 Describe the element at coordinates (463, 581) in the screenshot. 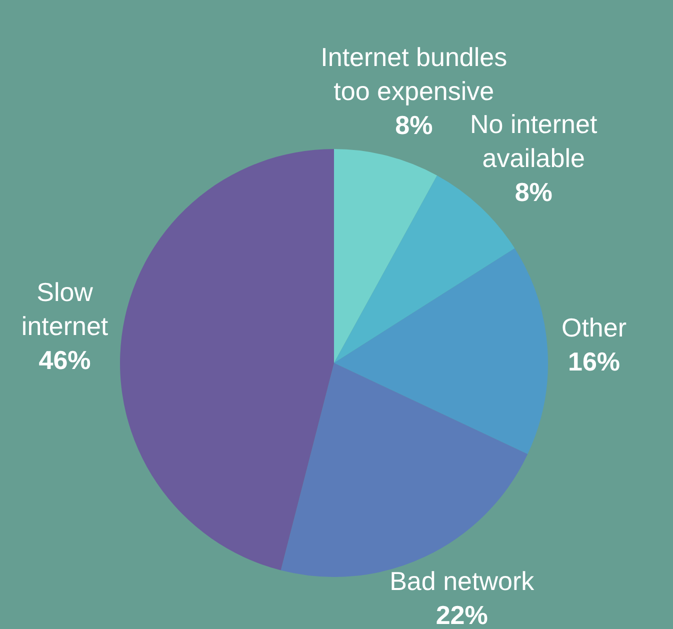

I see `slice-label: Bad network` at that location.